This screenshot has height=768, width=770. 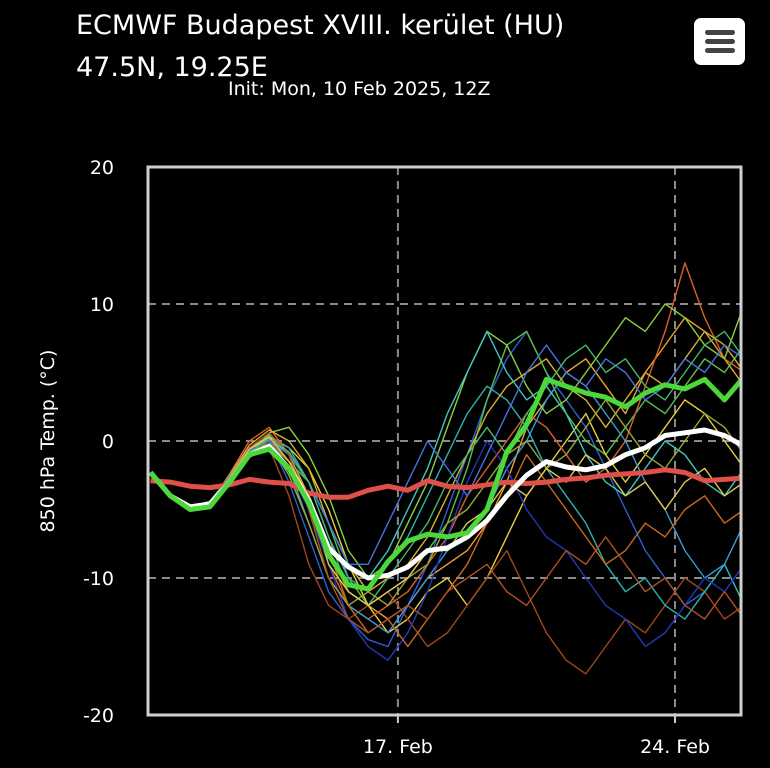 I want to click on climate-line, so click(x=445, y=483).